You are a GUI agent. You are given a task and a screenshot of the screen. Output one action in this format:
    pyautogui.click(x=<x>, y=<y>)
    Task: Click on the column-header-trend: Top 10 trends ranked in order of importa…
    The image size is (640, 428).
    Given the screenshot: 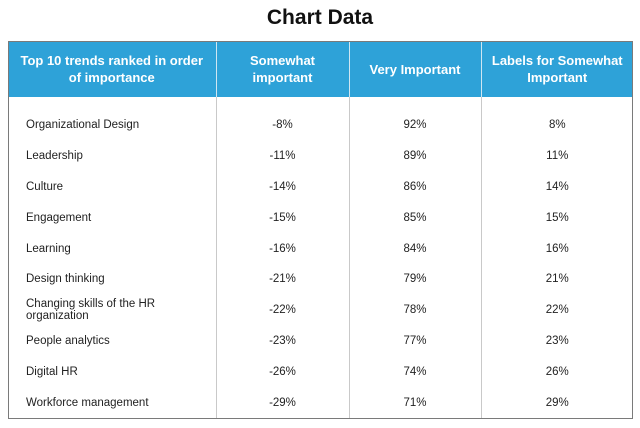 What is the action you would take?
    pyautogui.click(x=112, y=69)
    